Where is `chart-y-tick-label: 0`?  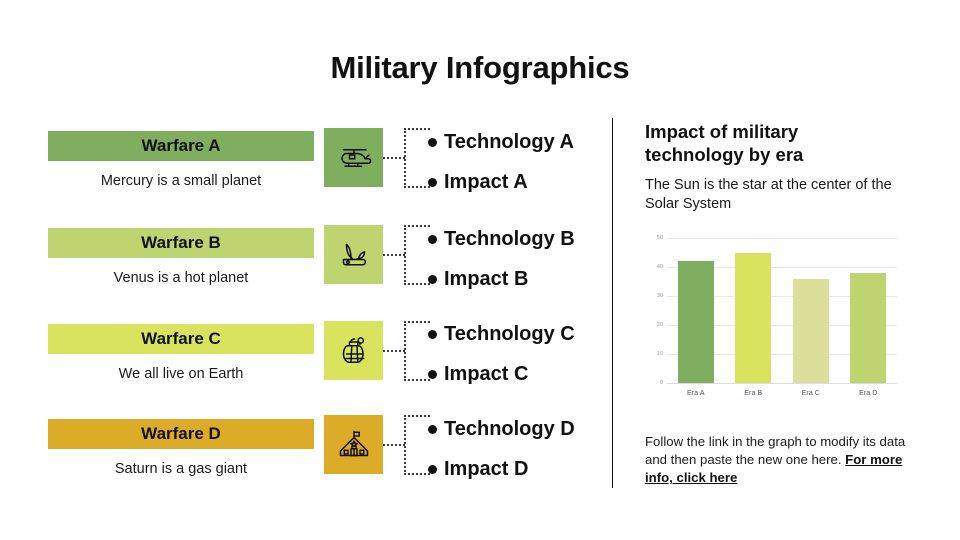 chart-y-tick-label: 0 is located at coordinates (661, 383).